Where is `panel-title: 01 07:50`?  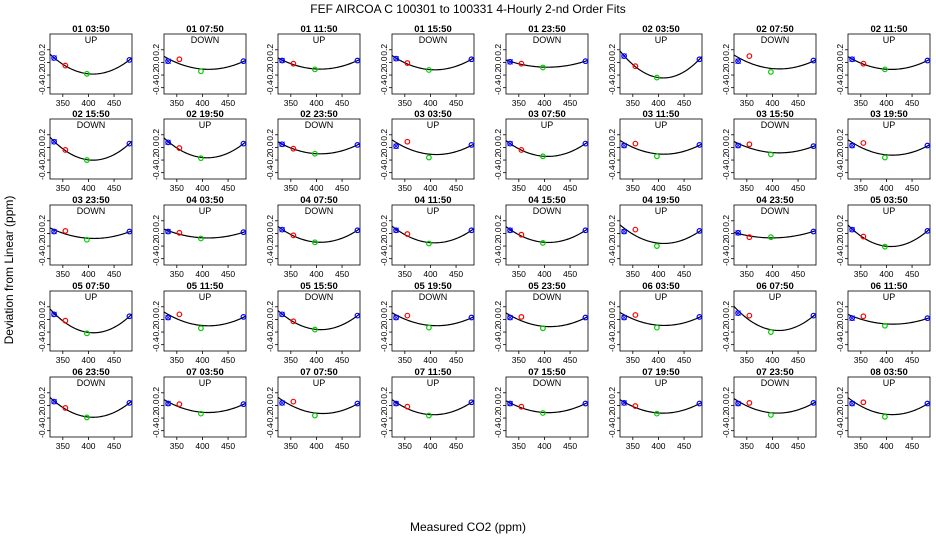 panel-title: 01 07:50 is located at coordinates (205, 29).